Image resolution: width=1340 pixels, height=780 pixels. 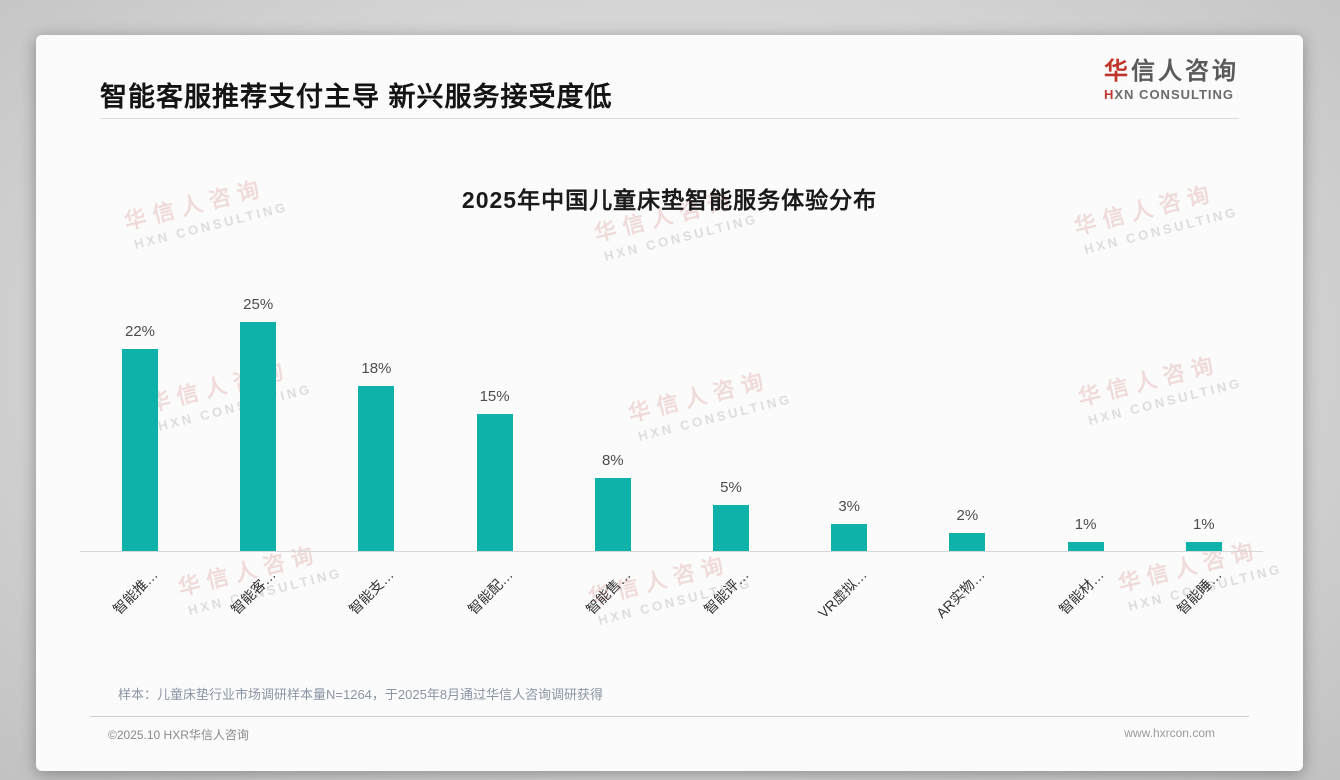 I want to click on website-url: www.hxrcon.com, so click(x=1169, y=733).